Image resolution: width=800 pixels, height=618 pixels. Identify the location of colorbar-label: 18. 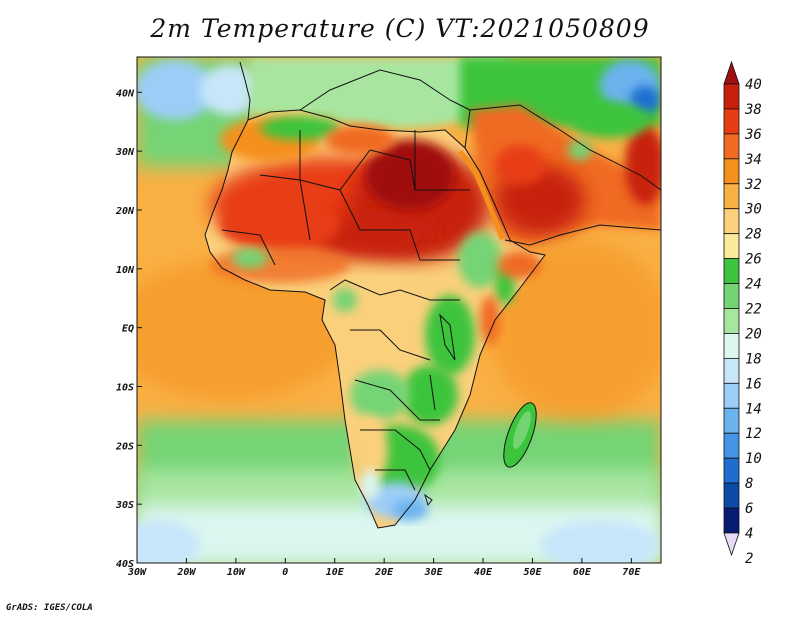
(753, 359).